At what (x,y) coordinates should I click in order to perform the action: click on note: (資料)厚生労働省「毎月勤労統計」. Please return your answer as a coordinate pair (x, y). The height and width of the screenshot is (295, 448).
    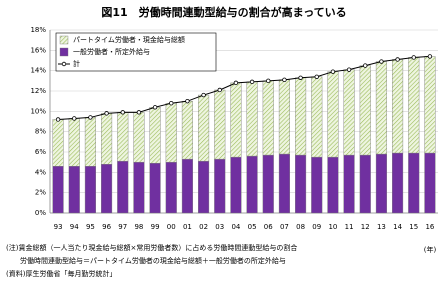
    Looking at the image, I should click on (61, 273).